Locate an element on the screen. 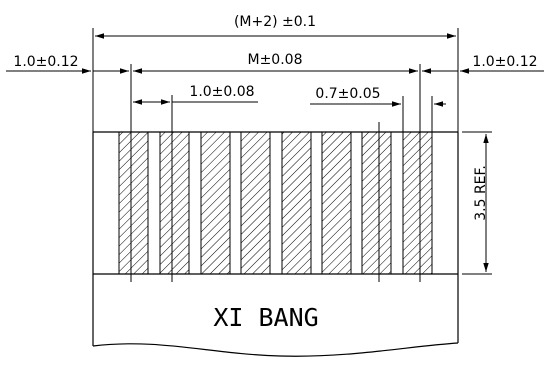 This screenshot has height=374, width=550. right-margin-dimension: 1.0±0.12 is located at coordinates (483, 64).